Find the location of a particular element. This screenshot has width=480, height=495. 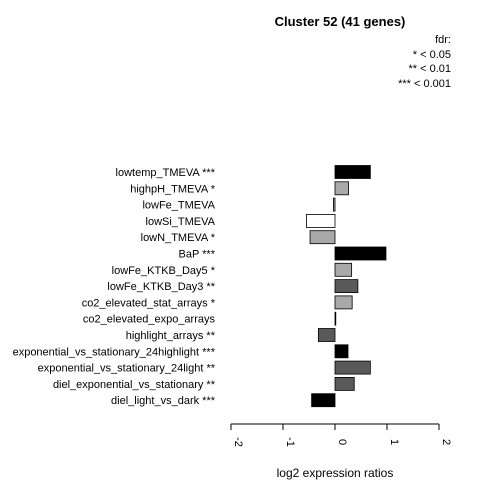

category-label: exponential_vs_stationary_24light ** is located at coordinates (127, 369).